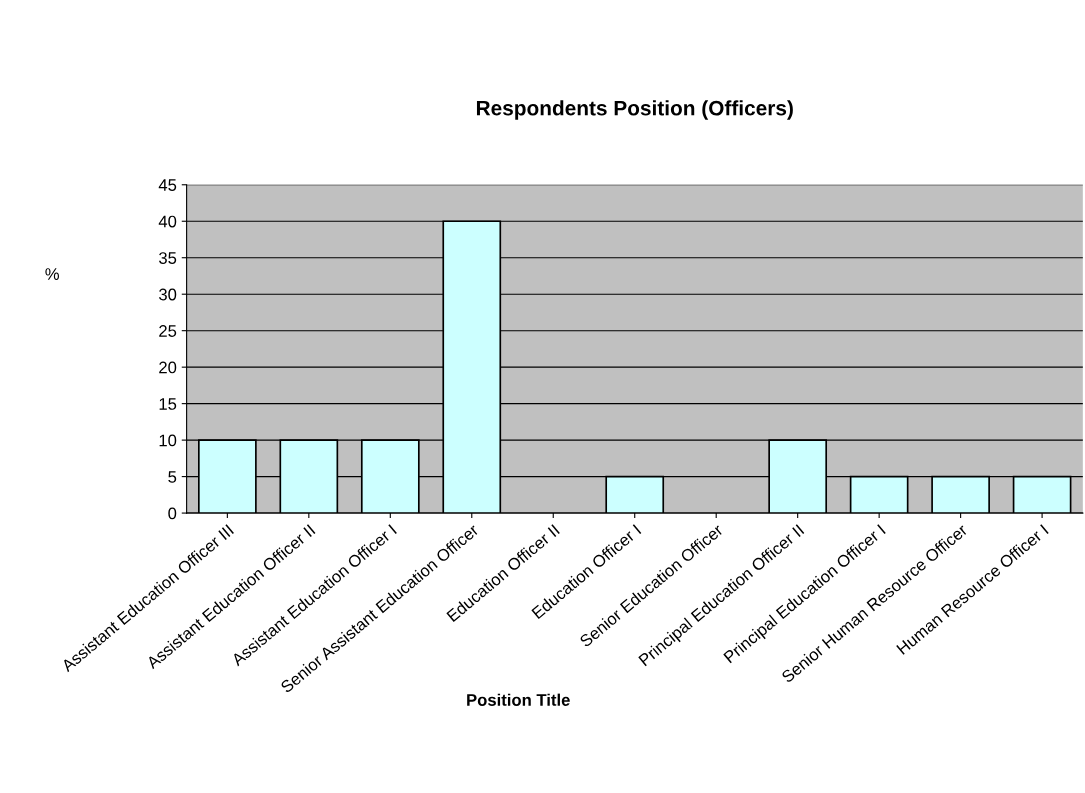 Image resolution: width=1085 pixels, height=793 pixels. I want to click on x-axis-title: Position Title, so click(518, 699).